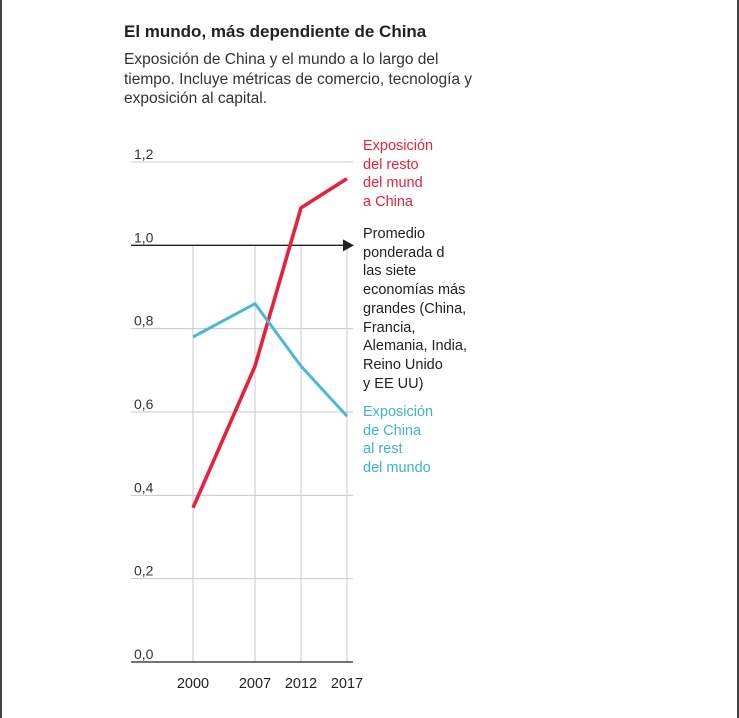 This screenshot has width=739, height=718. What do you see at coordinates (275, 31) in the screenshot?
I see `chart-title: El mundo, más dependiente de China` at bounding box center [275, 31].